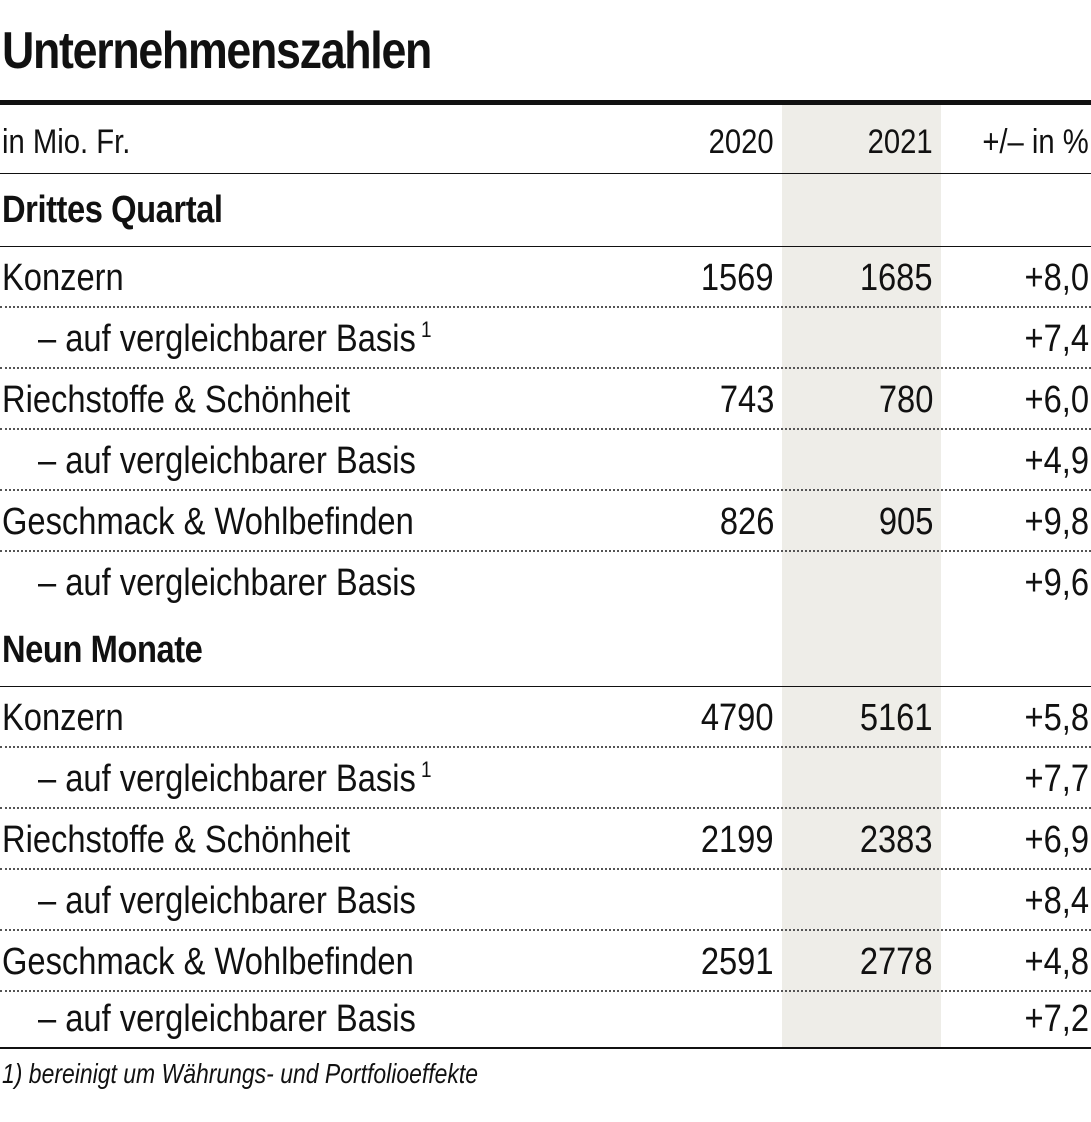 Image resolution: width=1091 pixels, height=1122 pixels. Describe the element at coordinates (545, 900) in the screenshot. I see `table-row: – auf vergleichbarer Basis +8,4` at that location.